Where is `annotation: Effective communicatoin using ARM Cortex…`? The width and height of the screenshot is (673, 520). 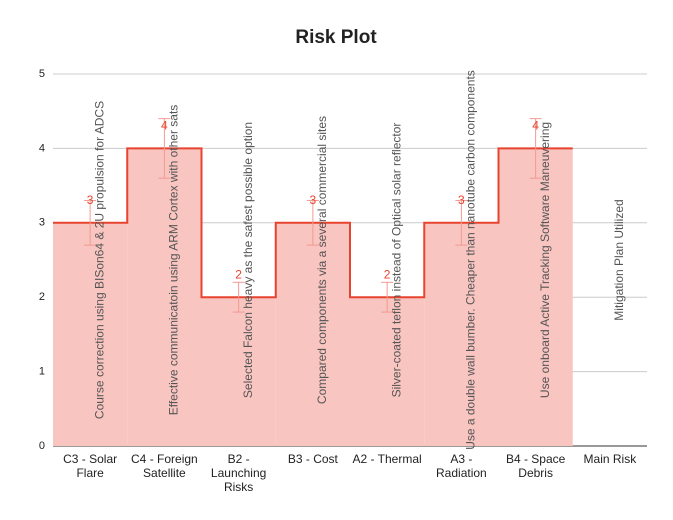
annotation: Effective communicatoin using ARM Cortex… is located at coordinates (174, 260).